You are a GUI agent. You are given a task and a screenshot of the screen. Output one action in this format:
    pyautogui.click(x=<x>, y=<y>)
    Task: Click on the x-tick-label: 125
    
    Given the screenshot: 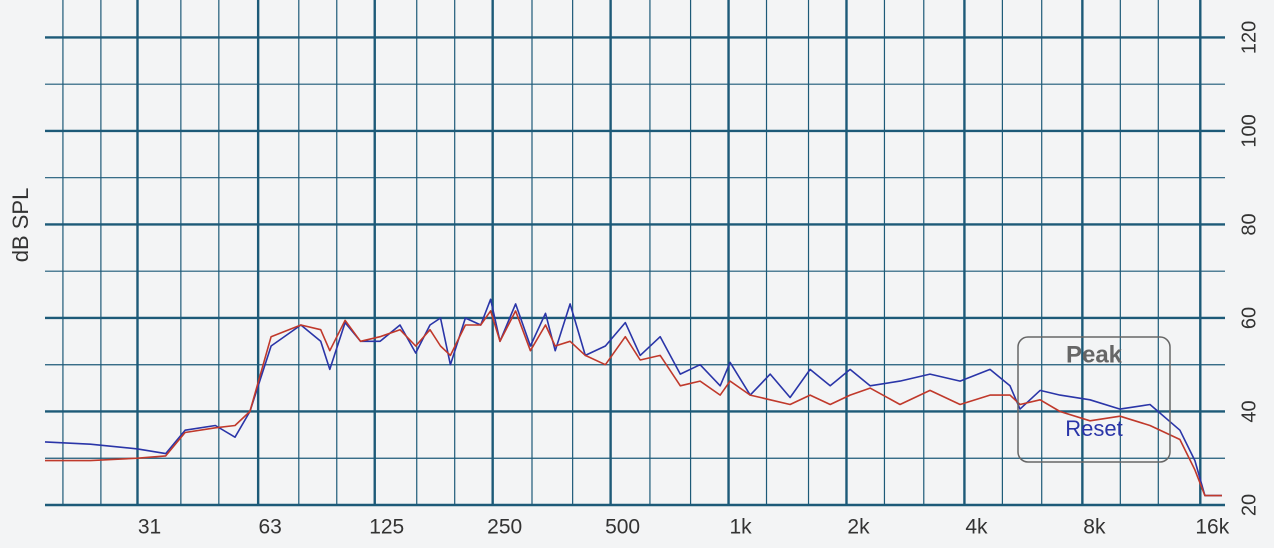 What is the action you would take?
    pyautogui.click(x=386, y=527)
    